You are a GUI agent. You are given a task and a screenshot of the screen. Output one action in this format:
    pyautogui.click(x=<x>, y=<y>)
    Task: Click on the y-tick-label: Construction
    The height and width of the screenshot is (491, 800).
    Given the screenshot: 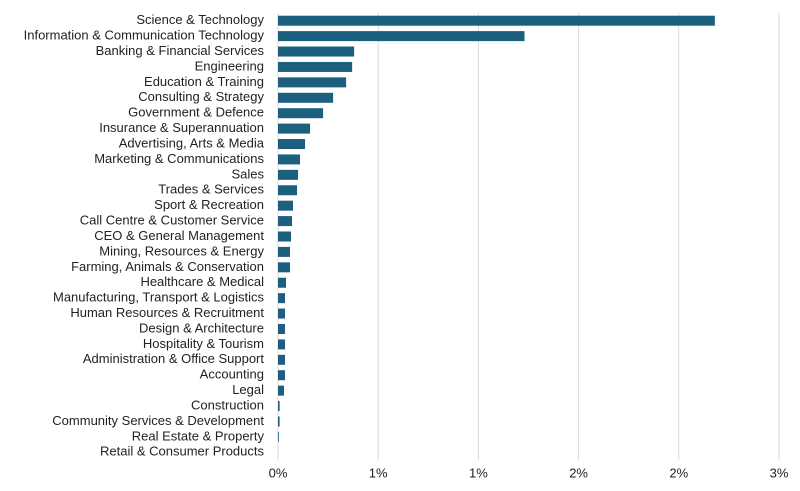 What is the action you would take?
    pyautogui.click(x=227, y=404)
    